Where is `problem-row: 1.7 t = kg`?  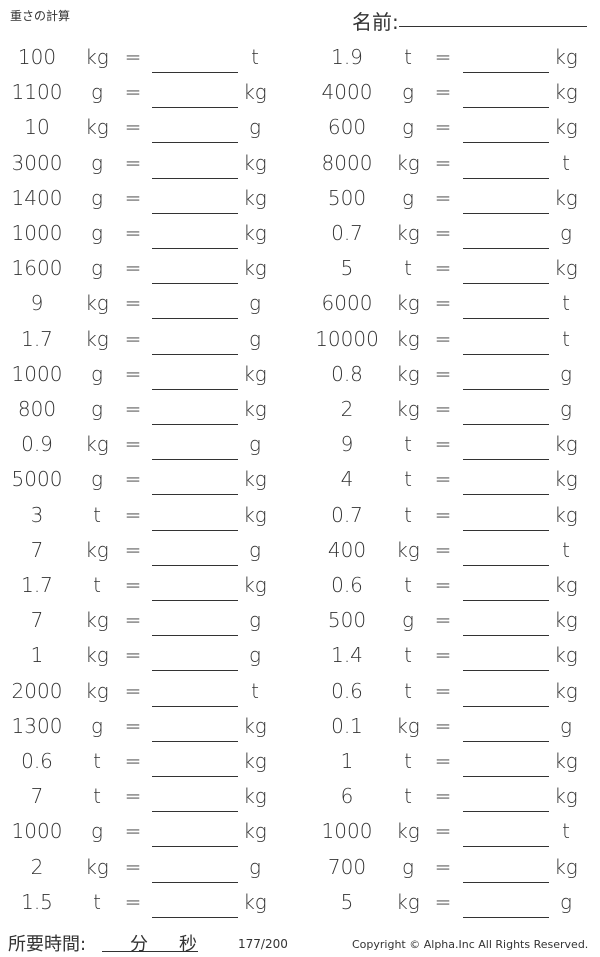 problem-row: 1.7 t = kg is located at coordinates (300, 585).